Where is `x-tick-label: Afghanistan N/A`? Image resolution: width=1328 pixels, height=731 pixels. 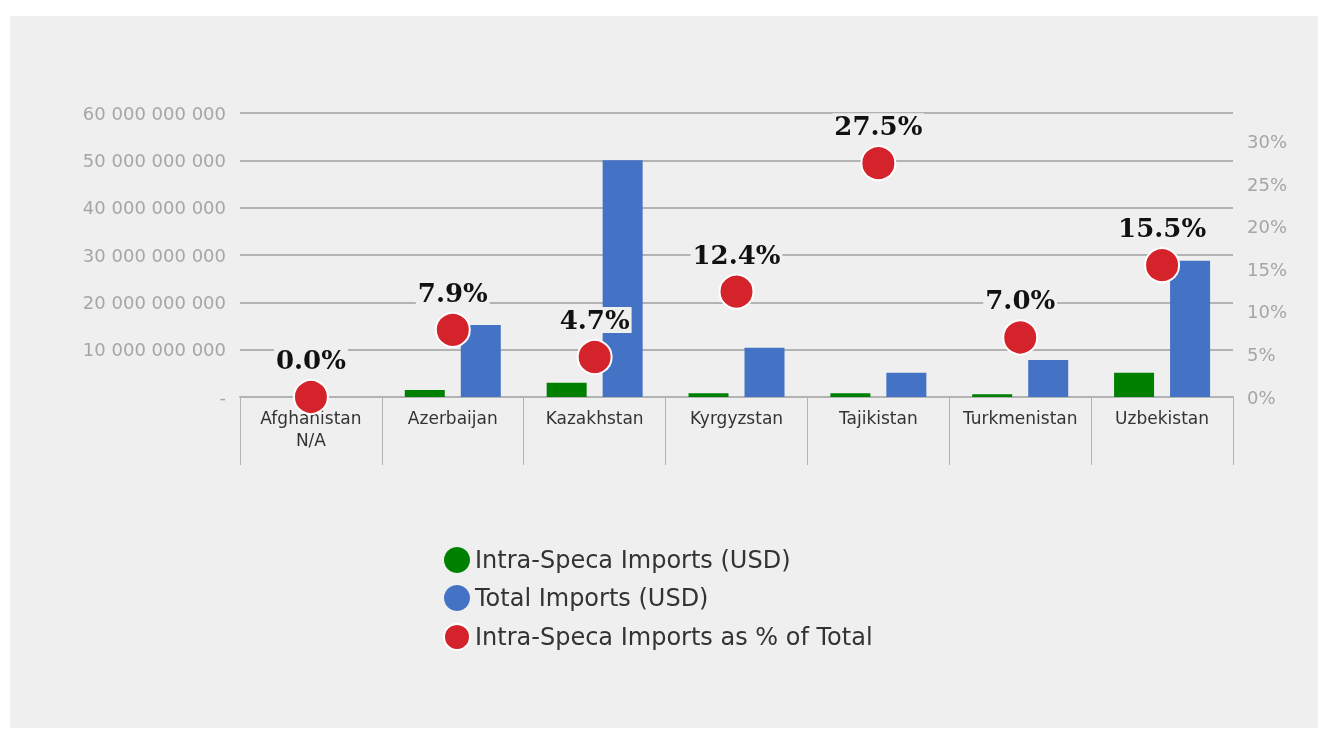 x-tick-label: Afghanistan N/A is located at coordinates (311, 429).